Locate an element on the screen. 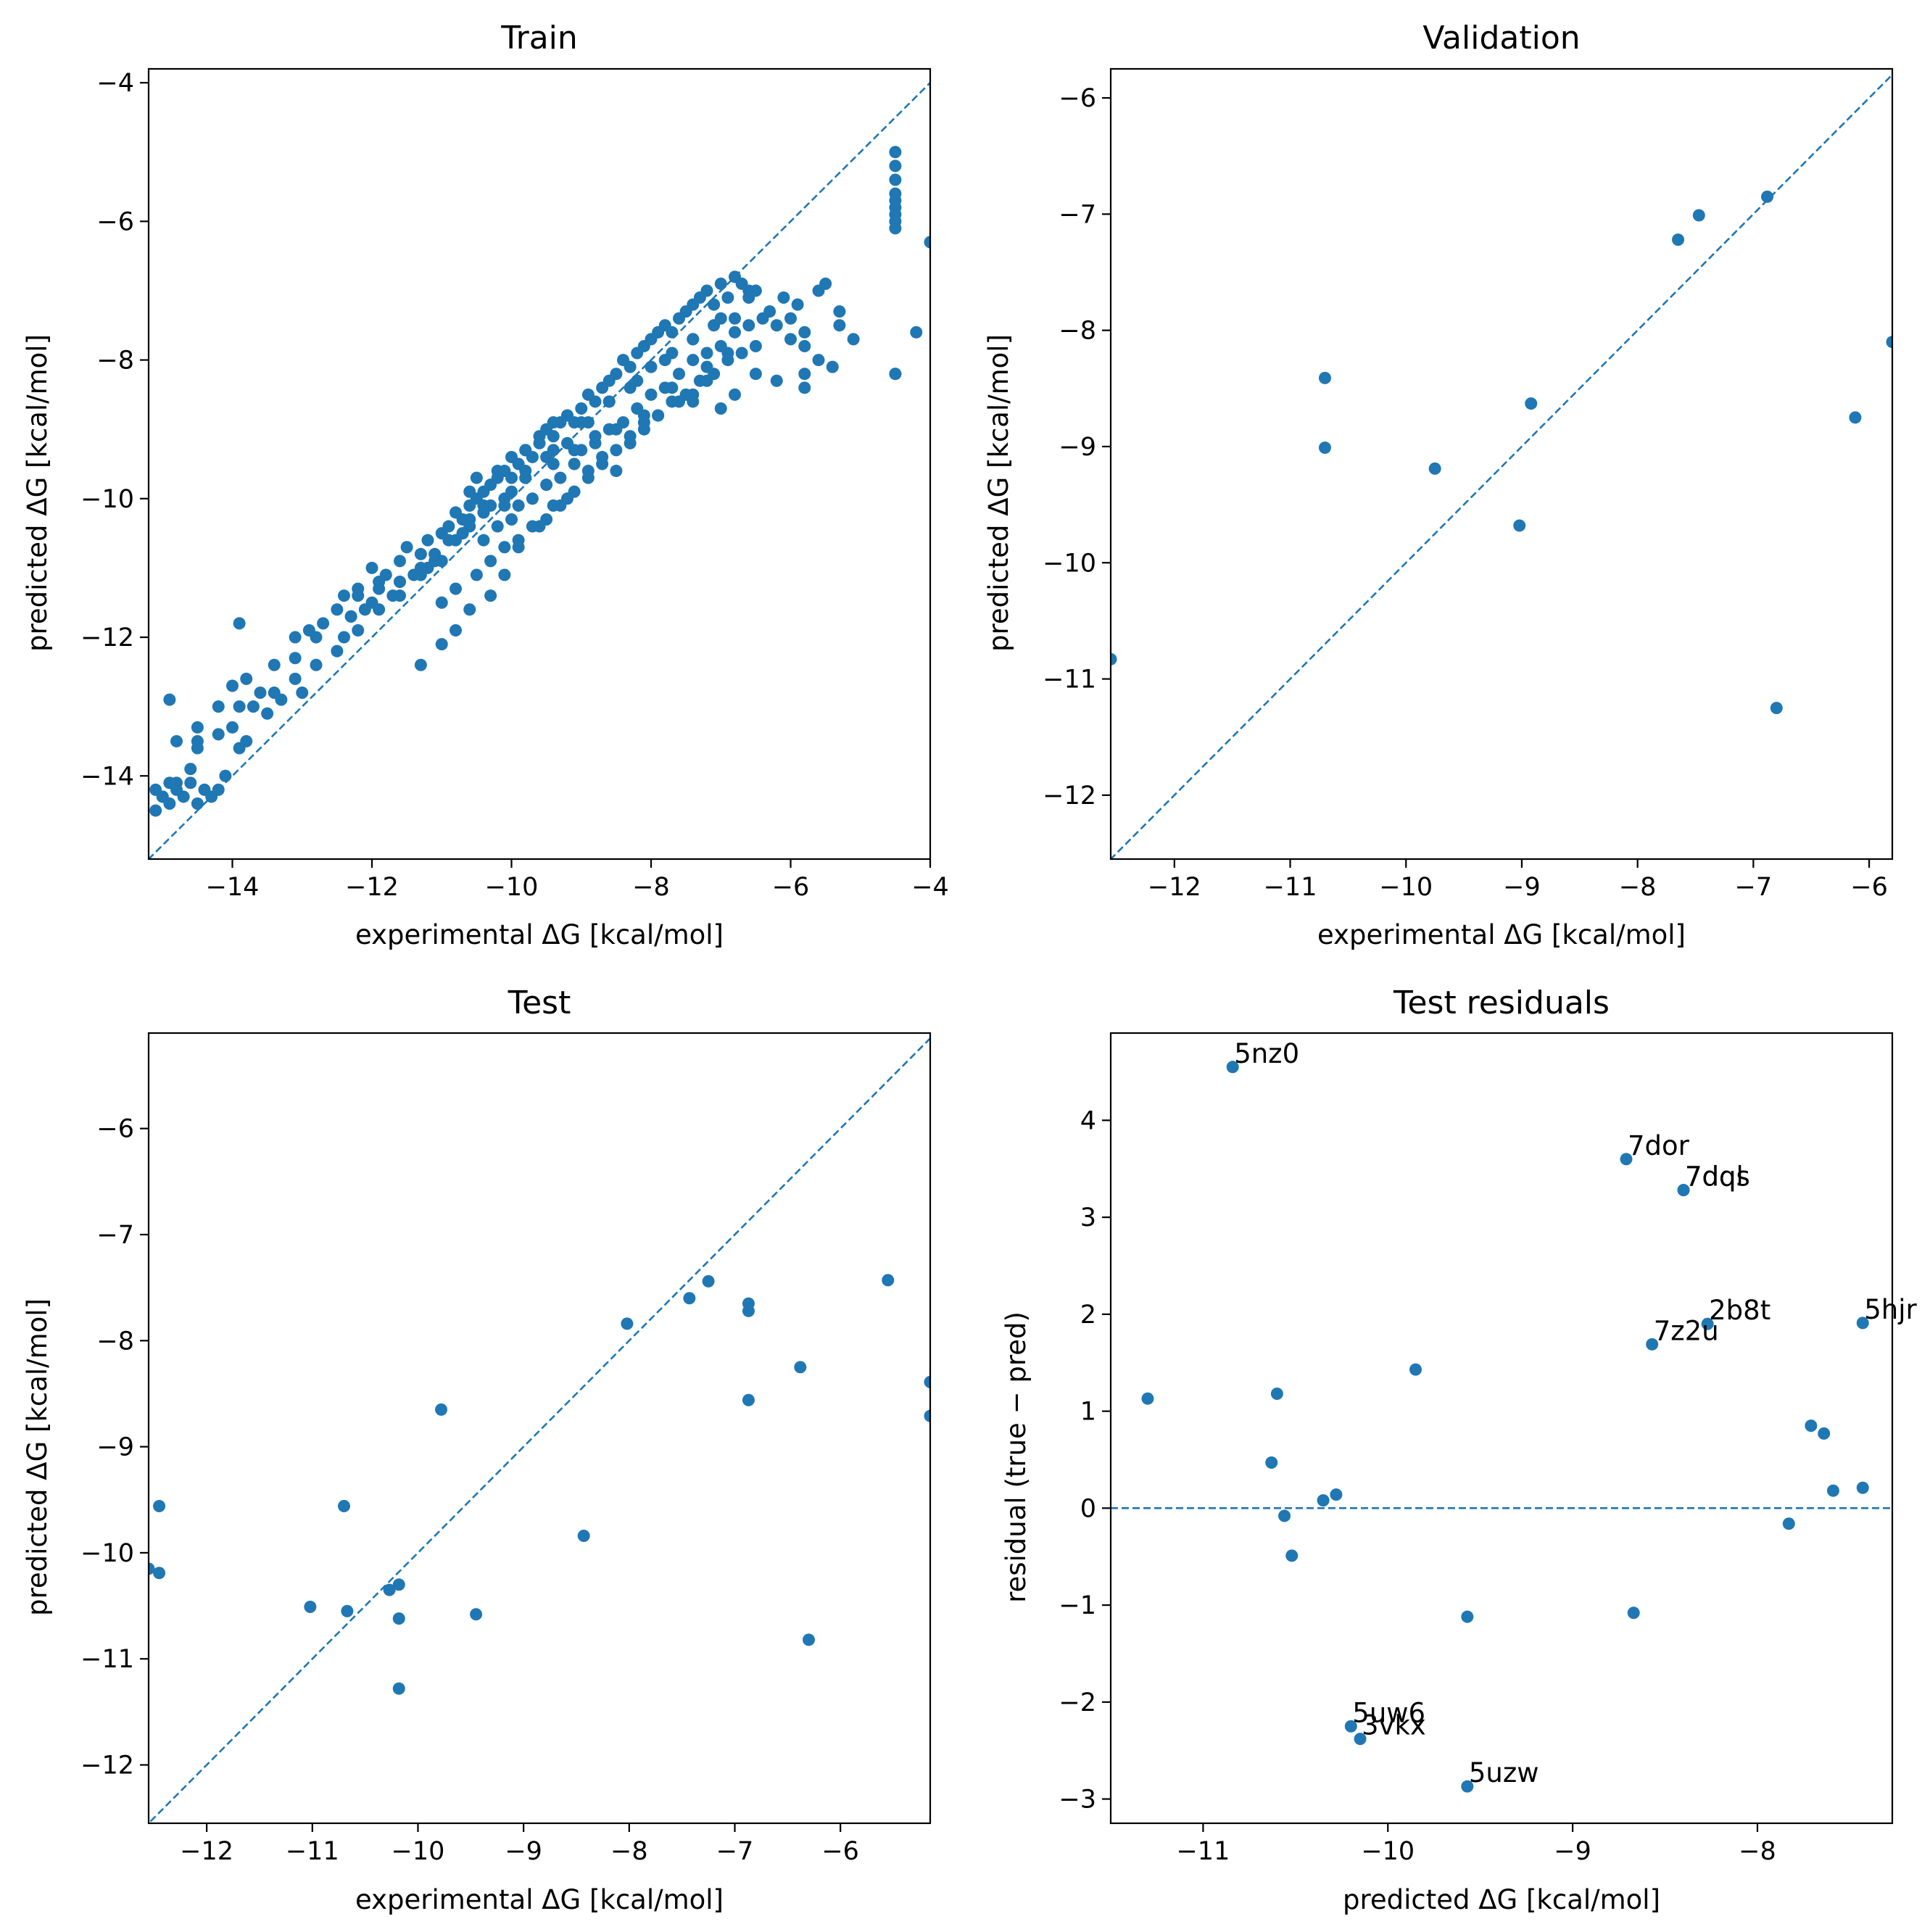 This screenshot has width=1930, height=1932. test-x-tick-label: −11 is located at coordinates (312, 1852).